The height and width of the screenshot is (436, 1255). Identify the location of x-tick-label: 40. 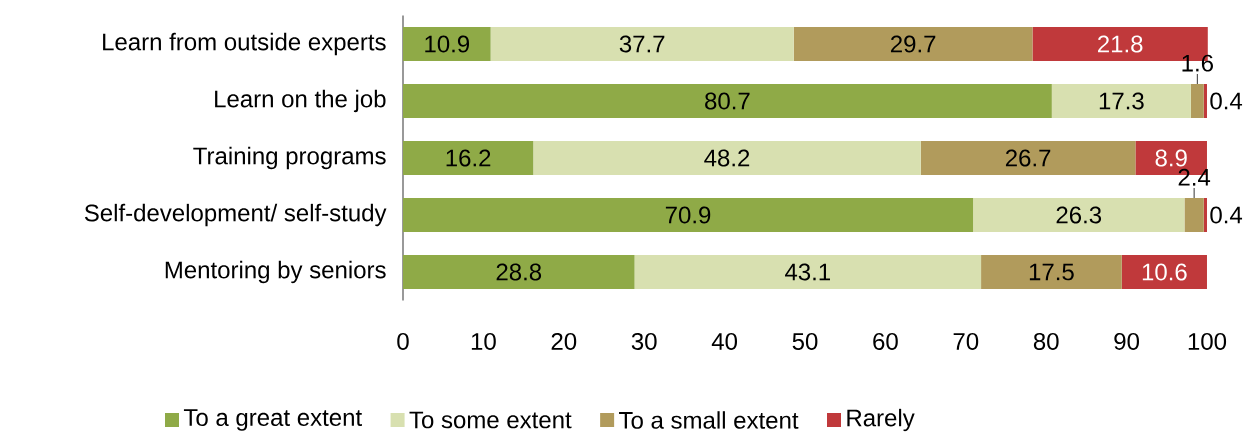
(724, 341).